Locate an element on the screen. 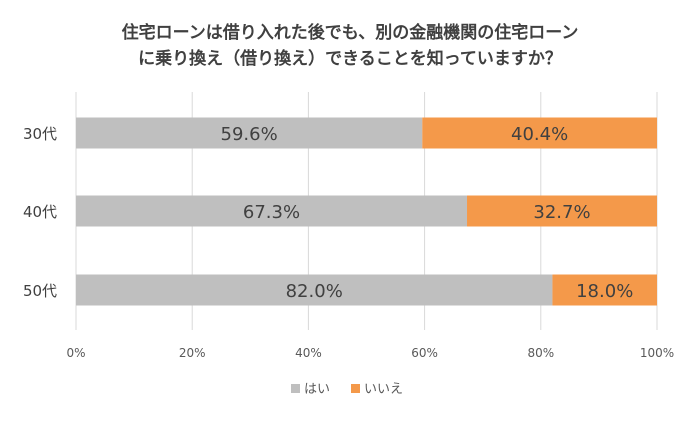  category-label: 50代 is located at coordinates (40, 291).